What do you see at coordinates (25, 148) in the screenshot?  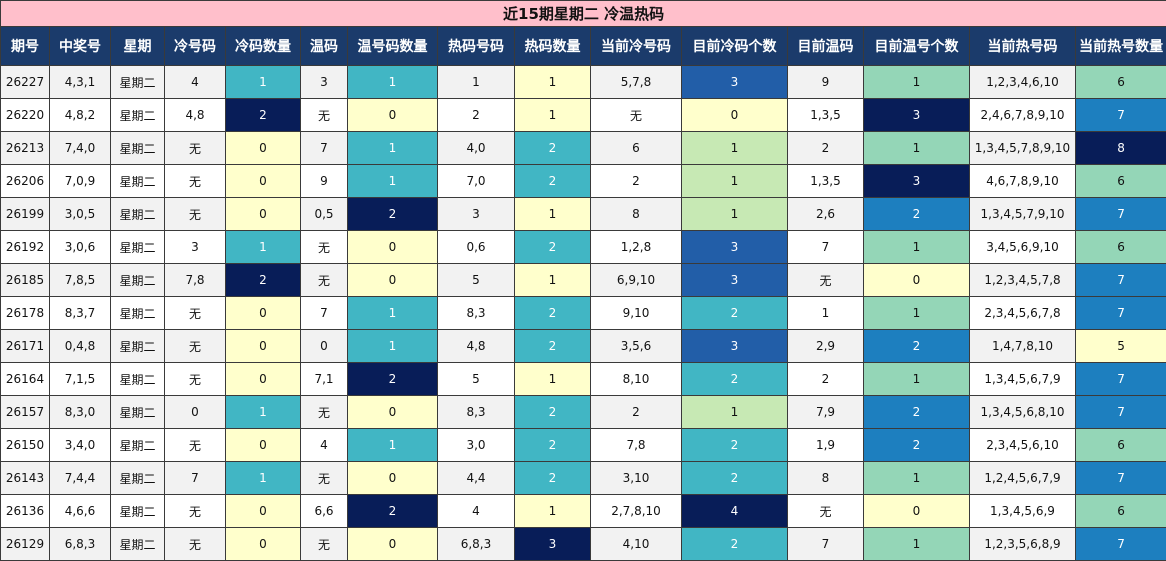 I see `cell-col-issue: 26213` at bounding box center [25, 148].